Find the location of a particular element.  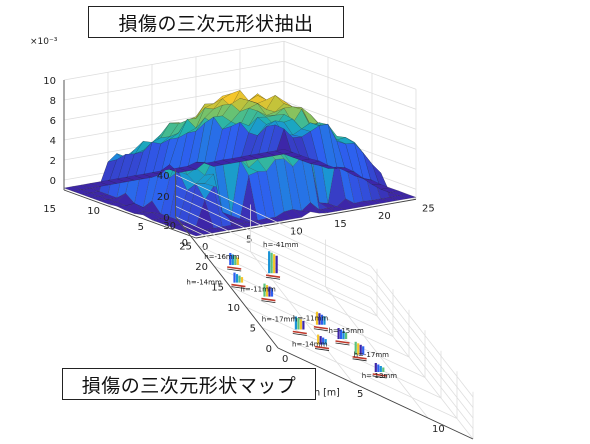

map-y-tick-label: 15 is located at coordinates (217, 288).